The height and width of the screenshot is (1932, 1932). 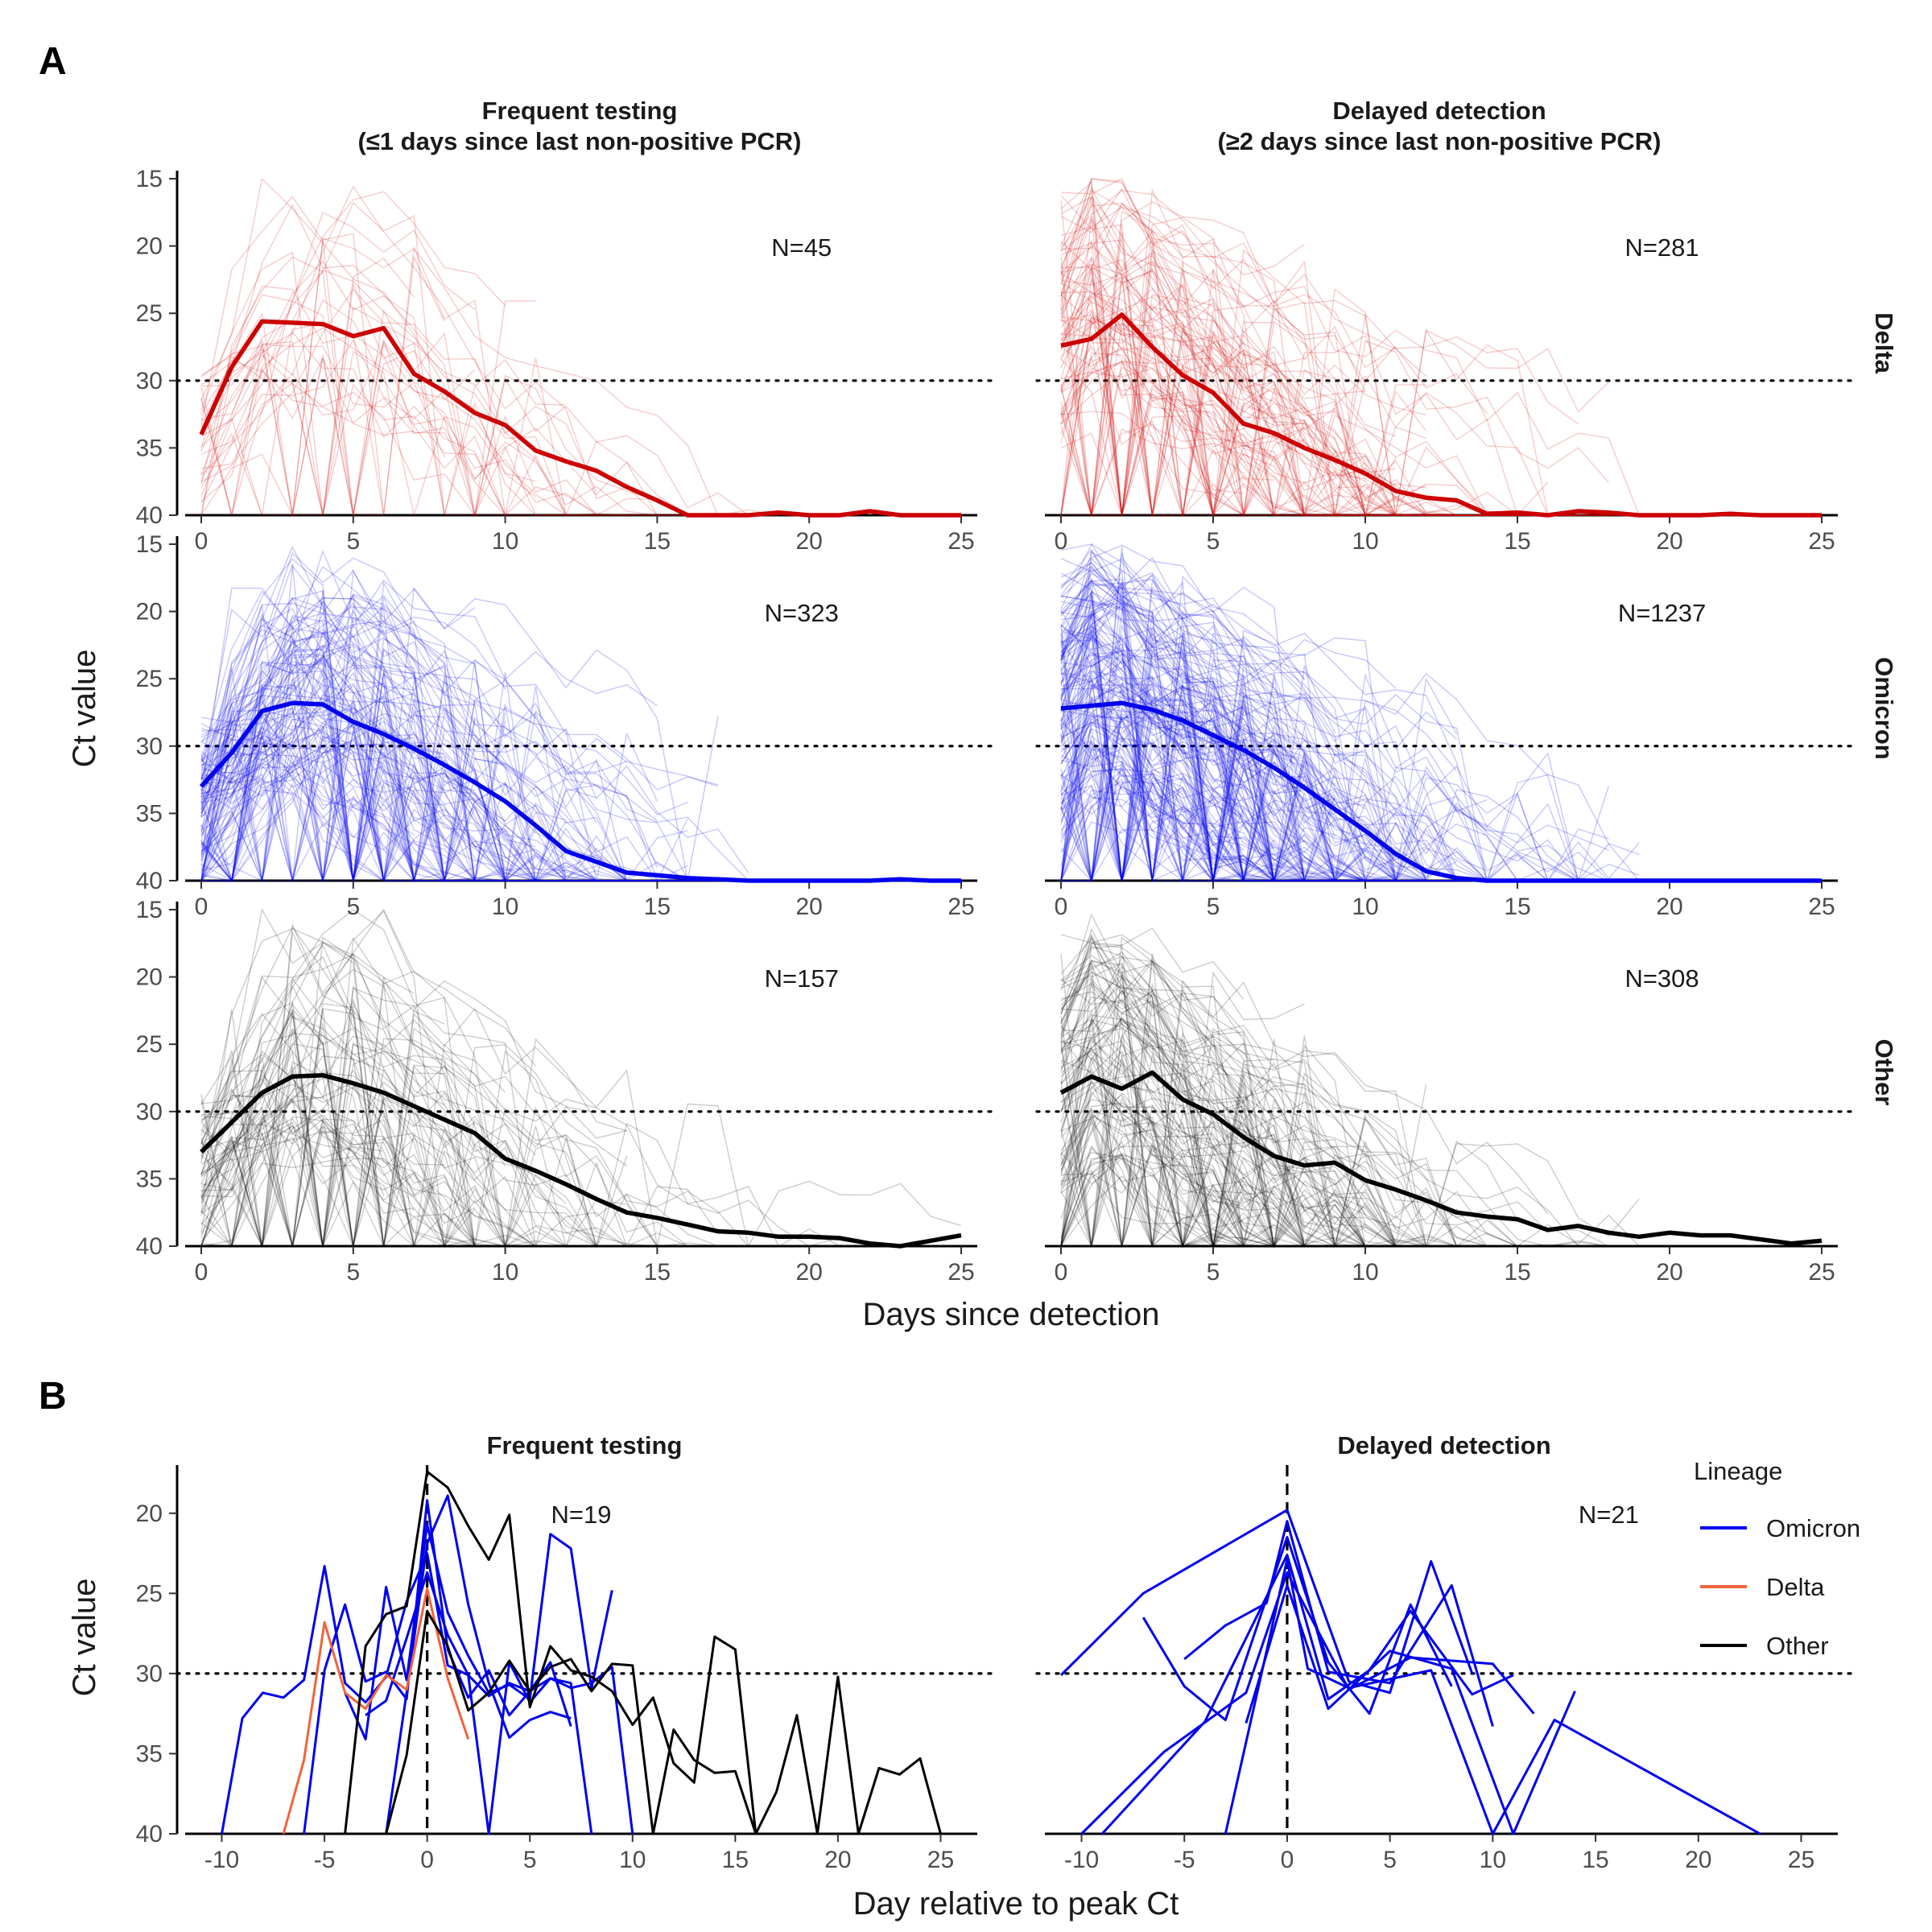 What do you see at coordinates (1061, 907) in the screenshot?
I see `panel-a-r1c1-x-tick-label: 0` at bounding box center [1061, 907].